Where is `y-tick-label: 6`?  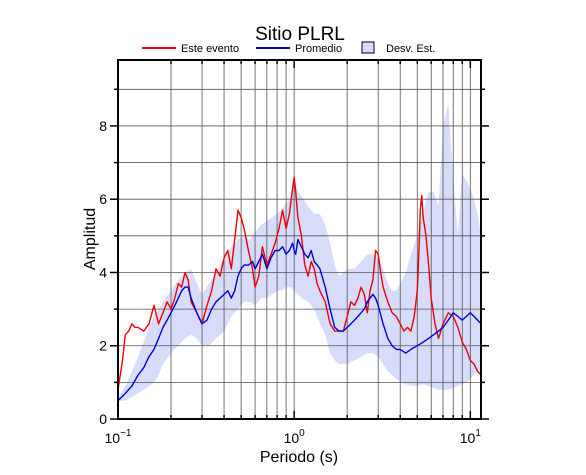 y-tick-label: 6 is located at coordinates (103, 199).